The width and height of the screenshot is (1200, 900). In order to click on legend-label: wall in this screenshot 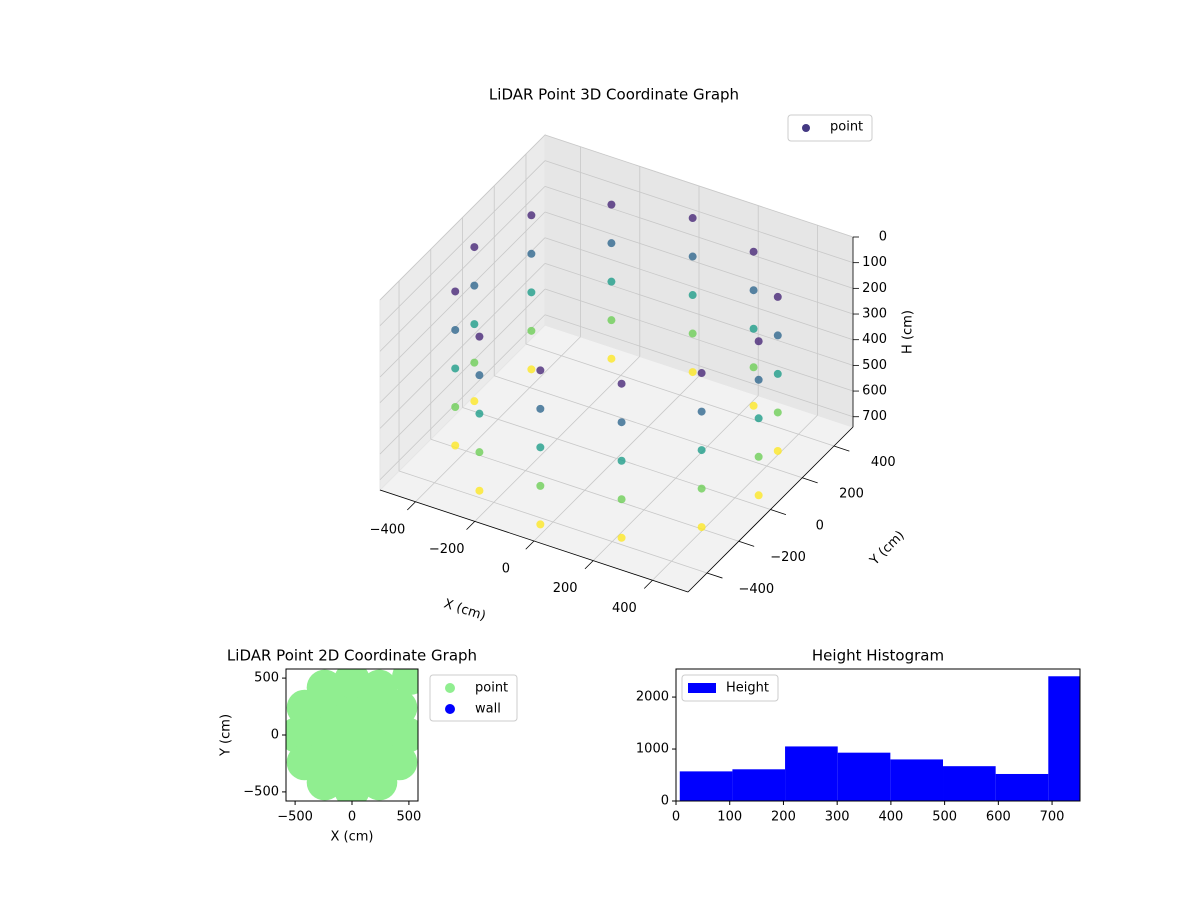, I will do `click(488, 709)`.